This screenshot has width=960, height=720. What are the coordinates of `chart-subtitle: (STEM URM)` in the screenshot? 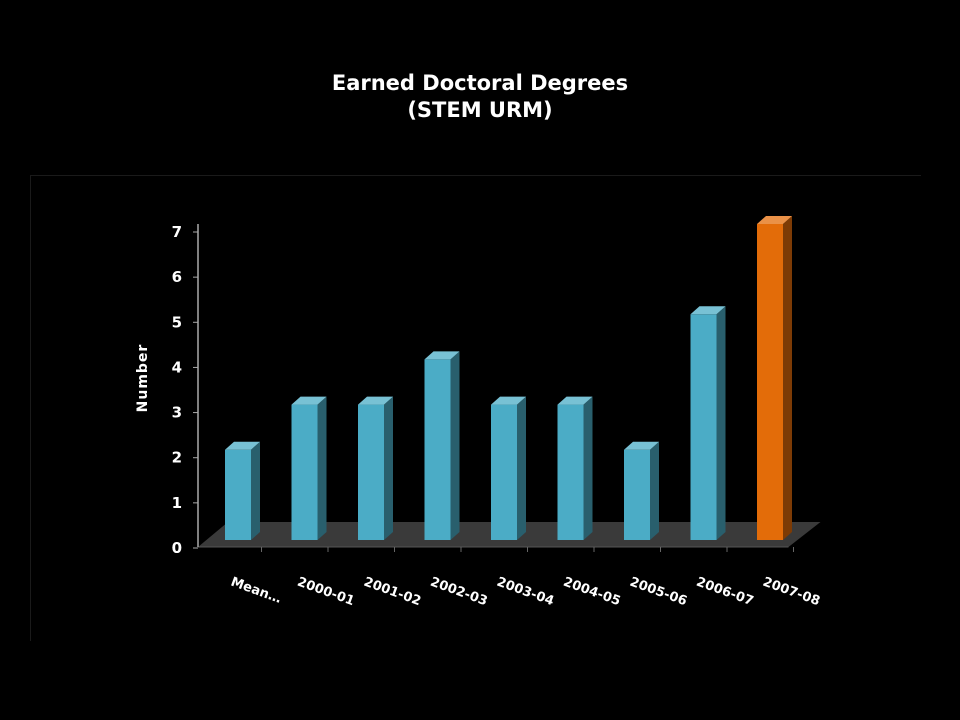 It's located at (480, 110).